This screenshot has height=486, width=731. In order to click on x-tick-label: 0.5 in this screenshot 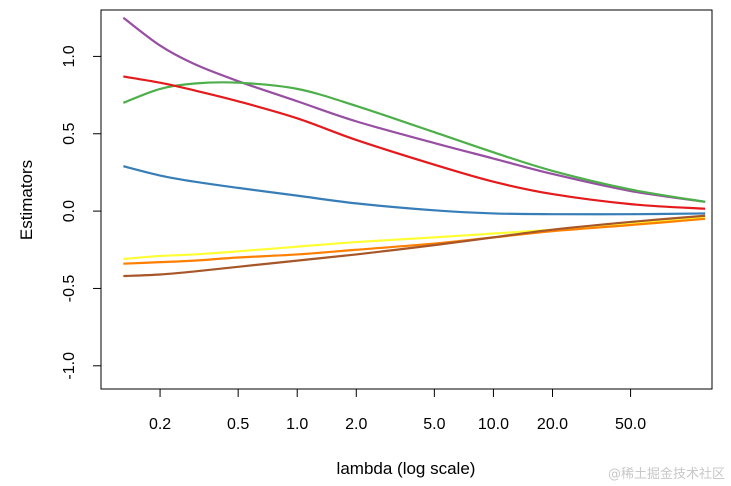, I will do `click(238, 424)`.